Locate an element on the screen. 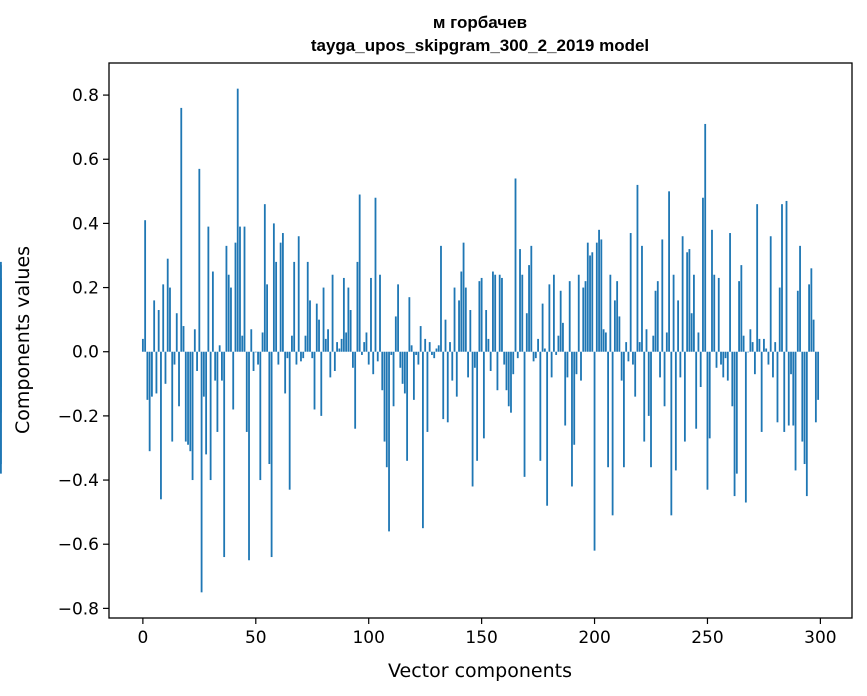 This screenshot has width=867, height=696. y-tick-label: 0.2 is located at coordinates (85, 289).